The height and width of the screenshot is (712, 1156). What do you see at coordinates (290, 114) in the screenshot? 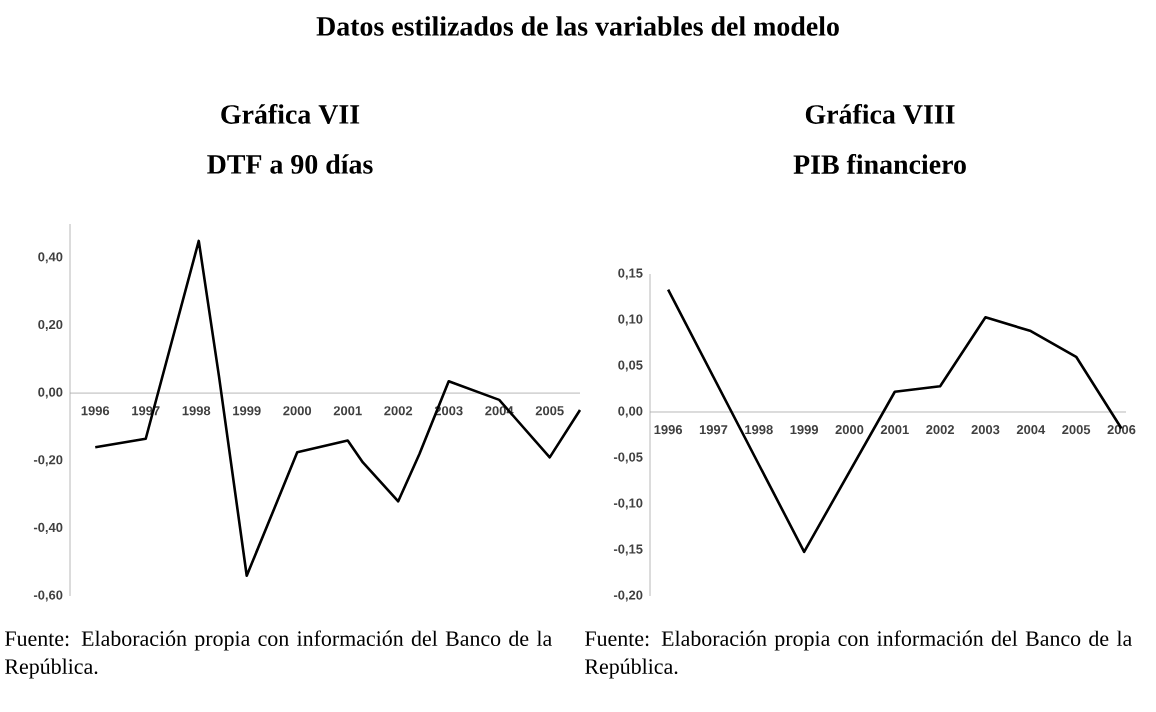
I see `chart-title: Gráfica VII` at bounding box center [290, 114].